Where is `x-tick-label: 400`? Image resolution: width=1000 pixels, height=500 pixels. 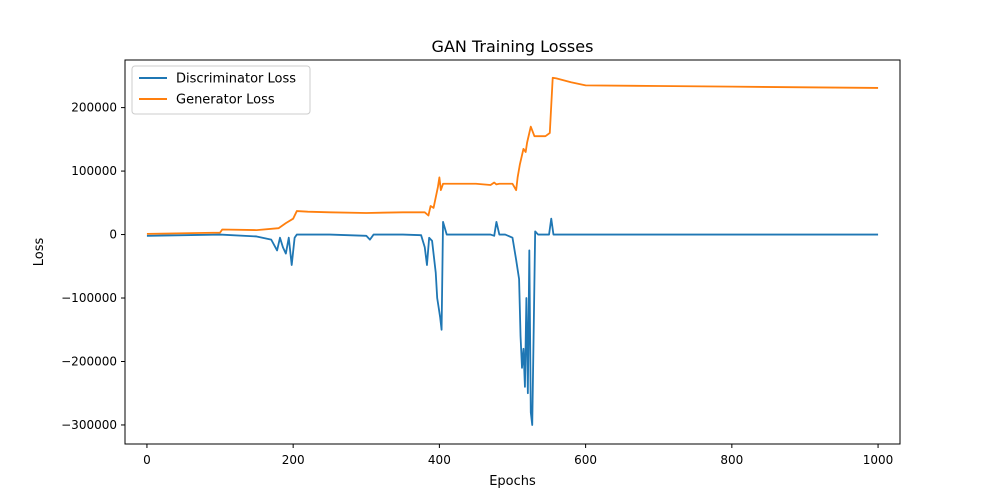 x-tick-label: 400 is located at coordinates (439, 460).